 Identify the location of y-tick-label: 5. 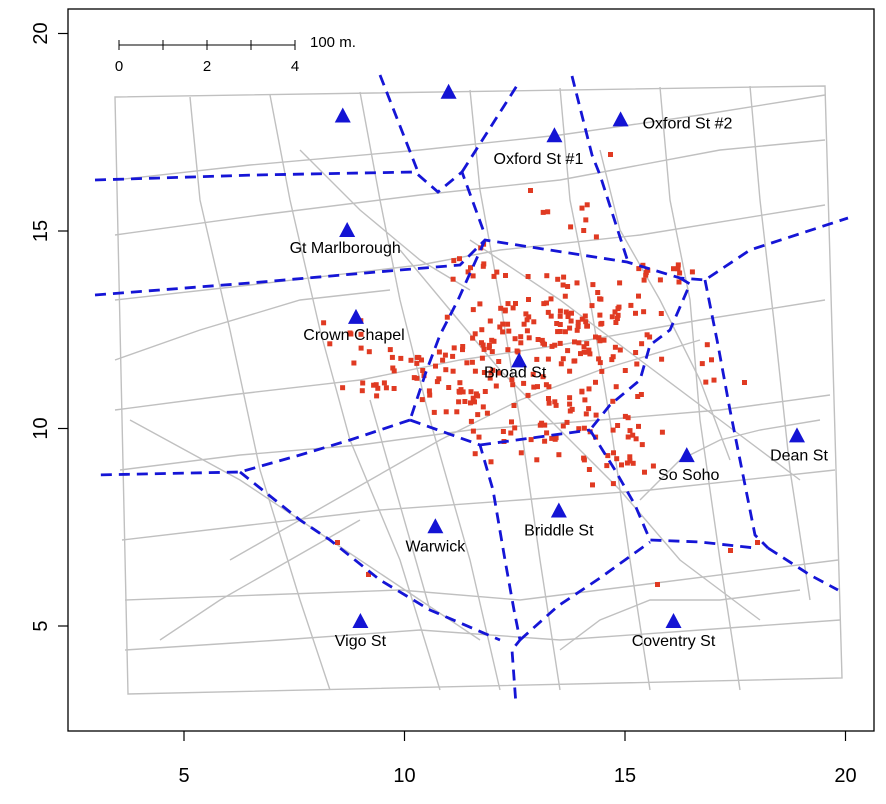
(41, 625).